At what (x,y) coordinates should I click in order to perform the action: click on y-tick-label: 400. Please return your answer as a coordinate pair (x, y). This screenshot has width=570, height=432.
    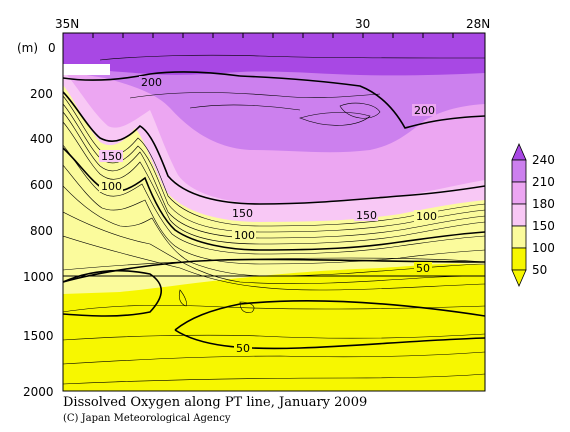
    Looking at the image, I should click on (41, 139).